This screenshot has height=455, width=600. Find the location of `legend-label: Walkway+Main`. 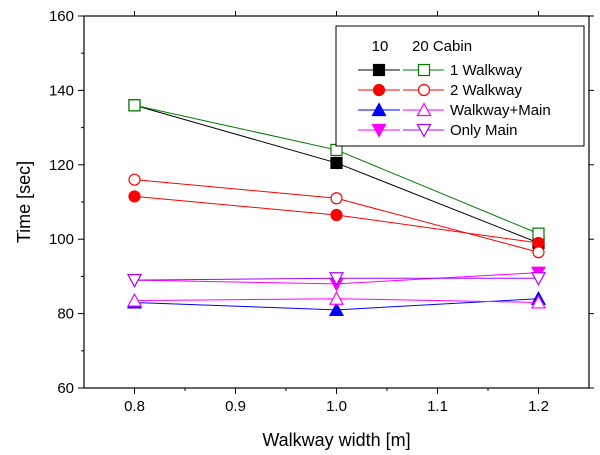

legend-label: Walkway+Main is located at coordinates (500, 110).